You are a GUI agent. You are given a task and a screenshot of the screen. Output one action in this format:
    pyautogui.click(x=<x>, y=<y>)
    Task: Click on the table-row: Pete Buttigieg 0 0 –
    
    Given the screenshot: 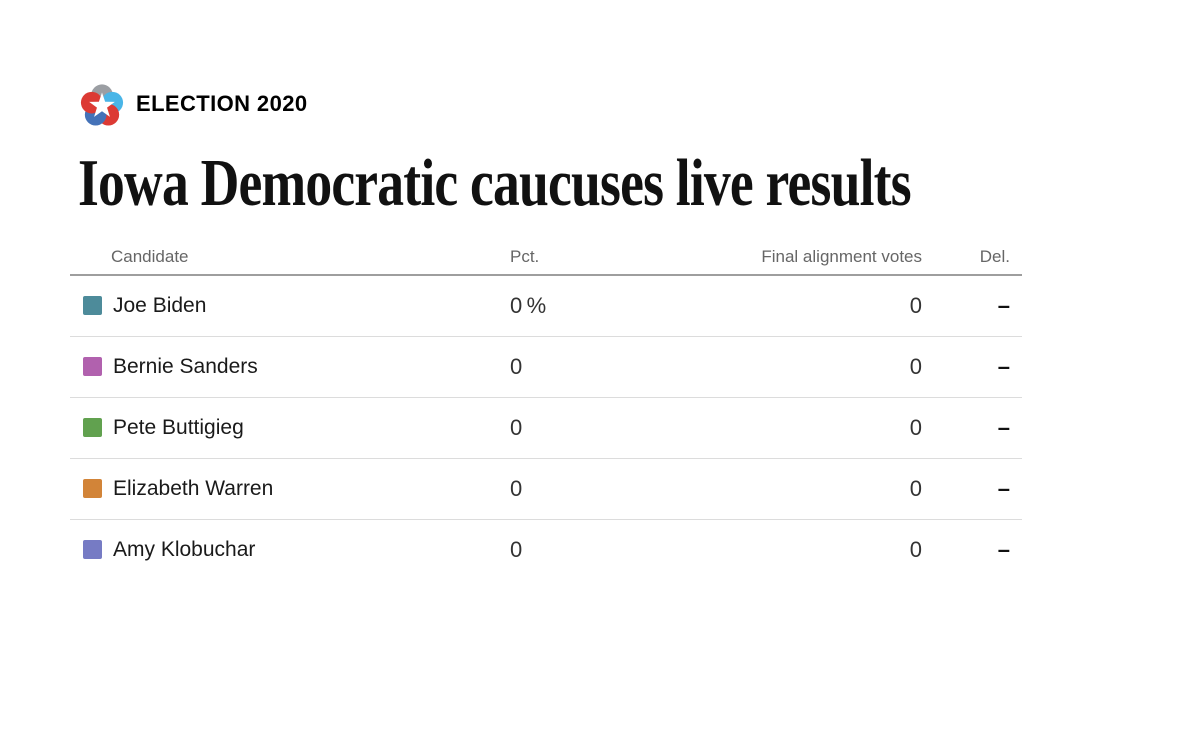 What is the action you would take?
    pyautogui.click(x=546, y=428)
    